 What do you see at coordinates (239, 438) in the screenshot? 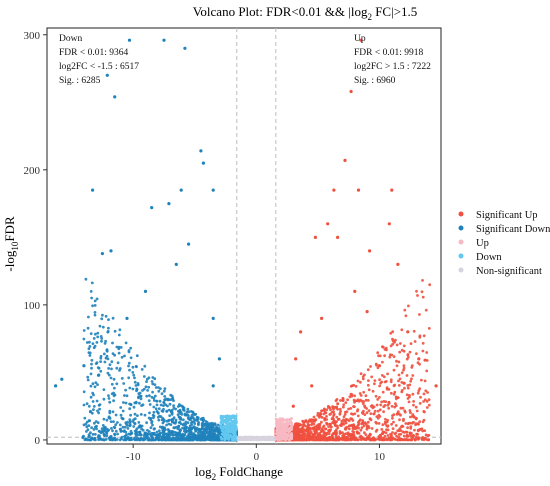
I see `scatter-point-non-significant` at bounding box center [239, 438].